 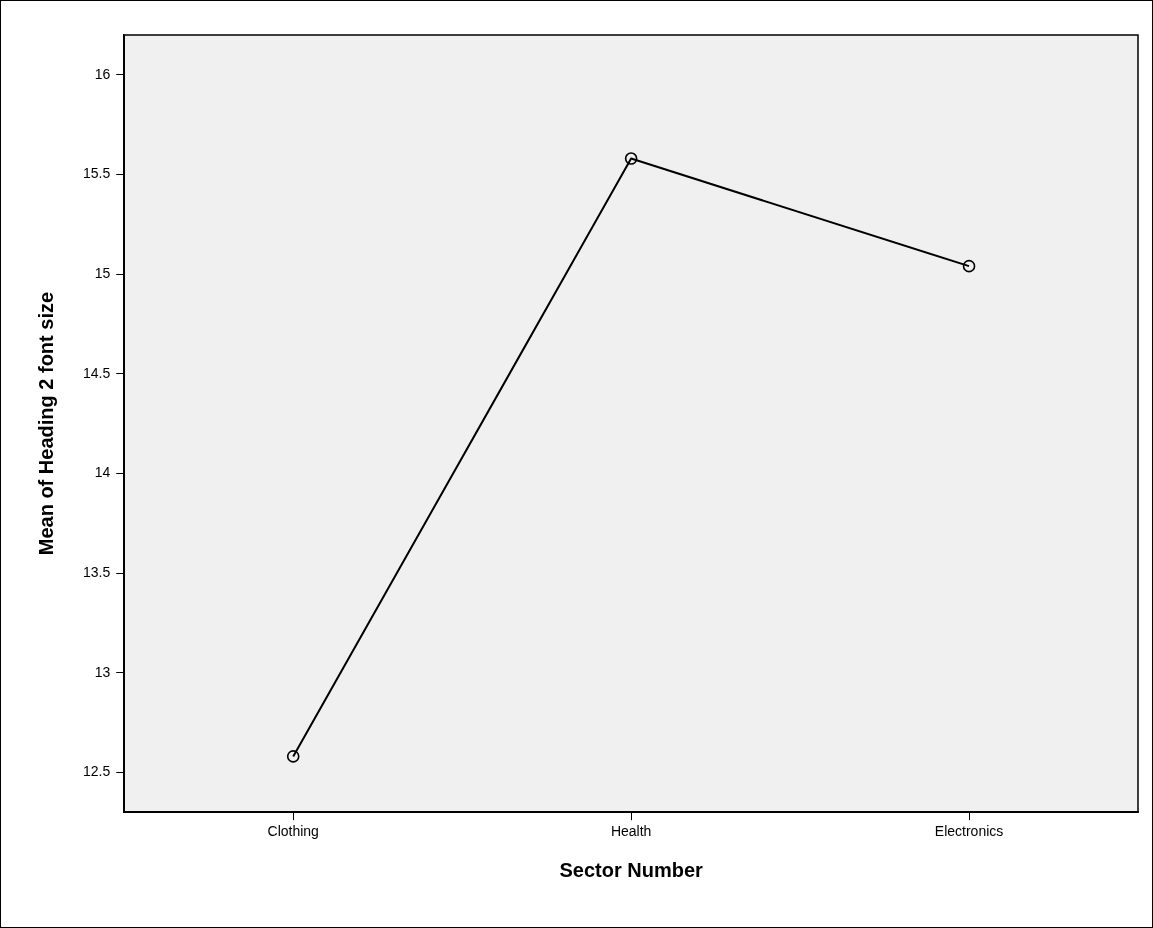 I want to click on y-tick-label: 12.5, so click(x=97, y=771).